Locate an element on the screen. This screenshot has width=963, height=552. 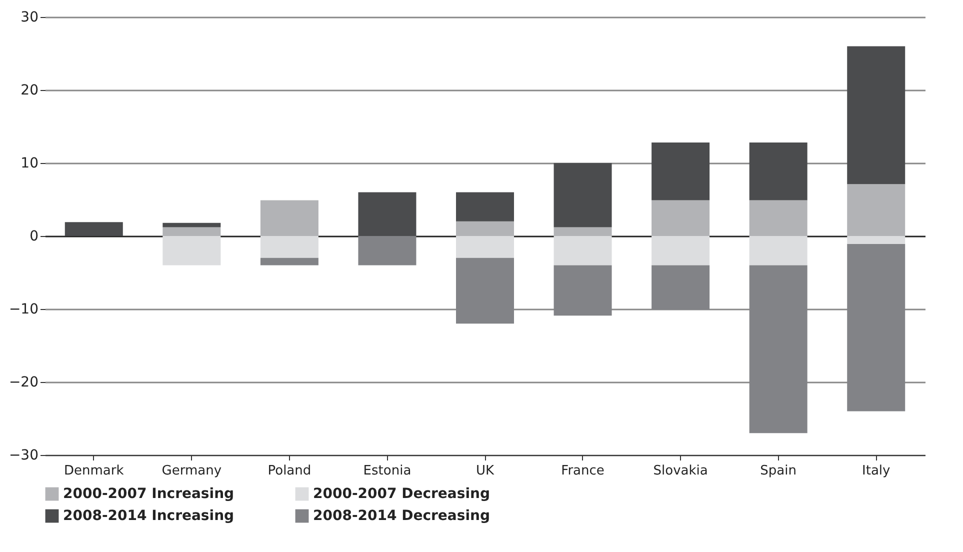
y-tick-label: −10 is located at coordinates (23, 310).